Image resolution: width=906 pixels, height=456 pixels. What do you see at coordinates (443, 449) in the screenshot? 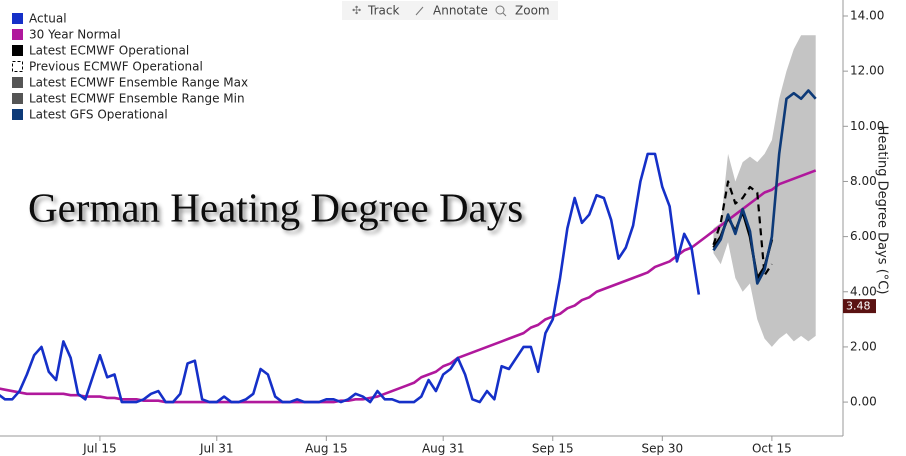
I see `x-tick-label: Aug 31` at bounding box center [443, 449].